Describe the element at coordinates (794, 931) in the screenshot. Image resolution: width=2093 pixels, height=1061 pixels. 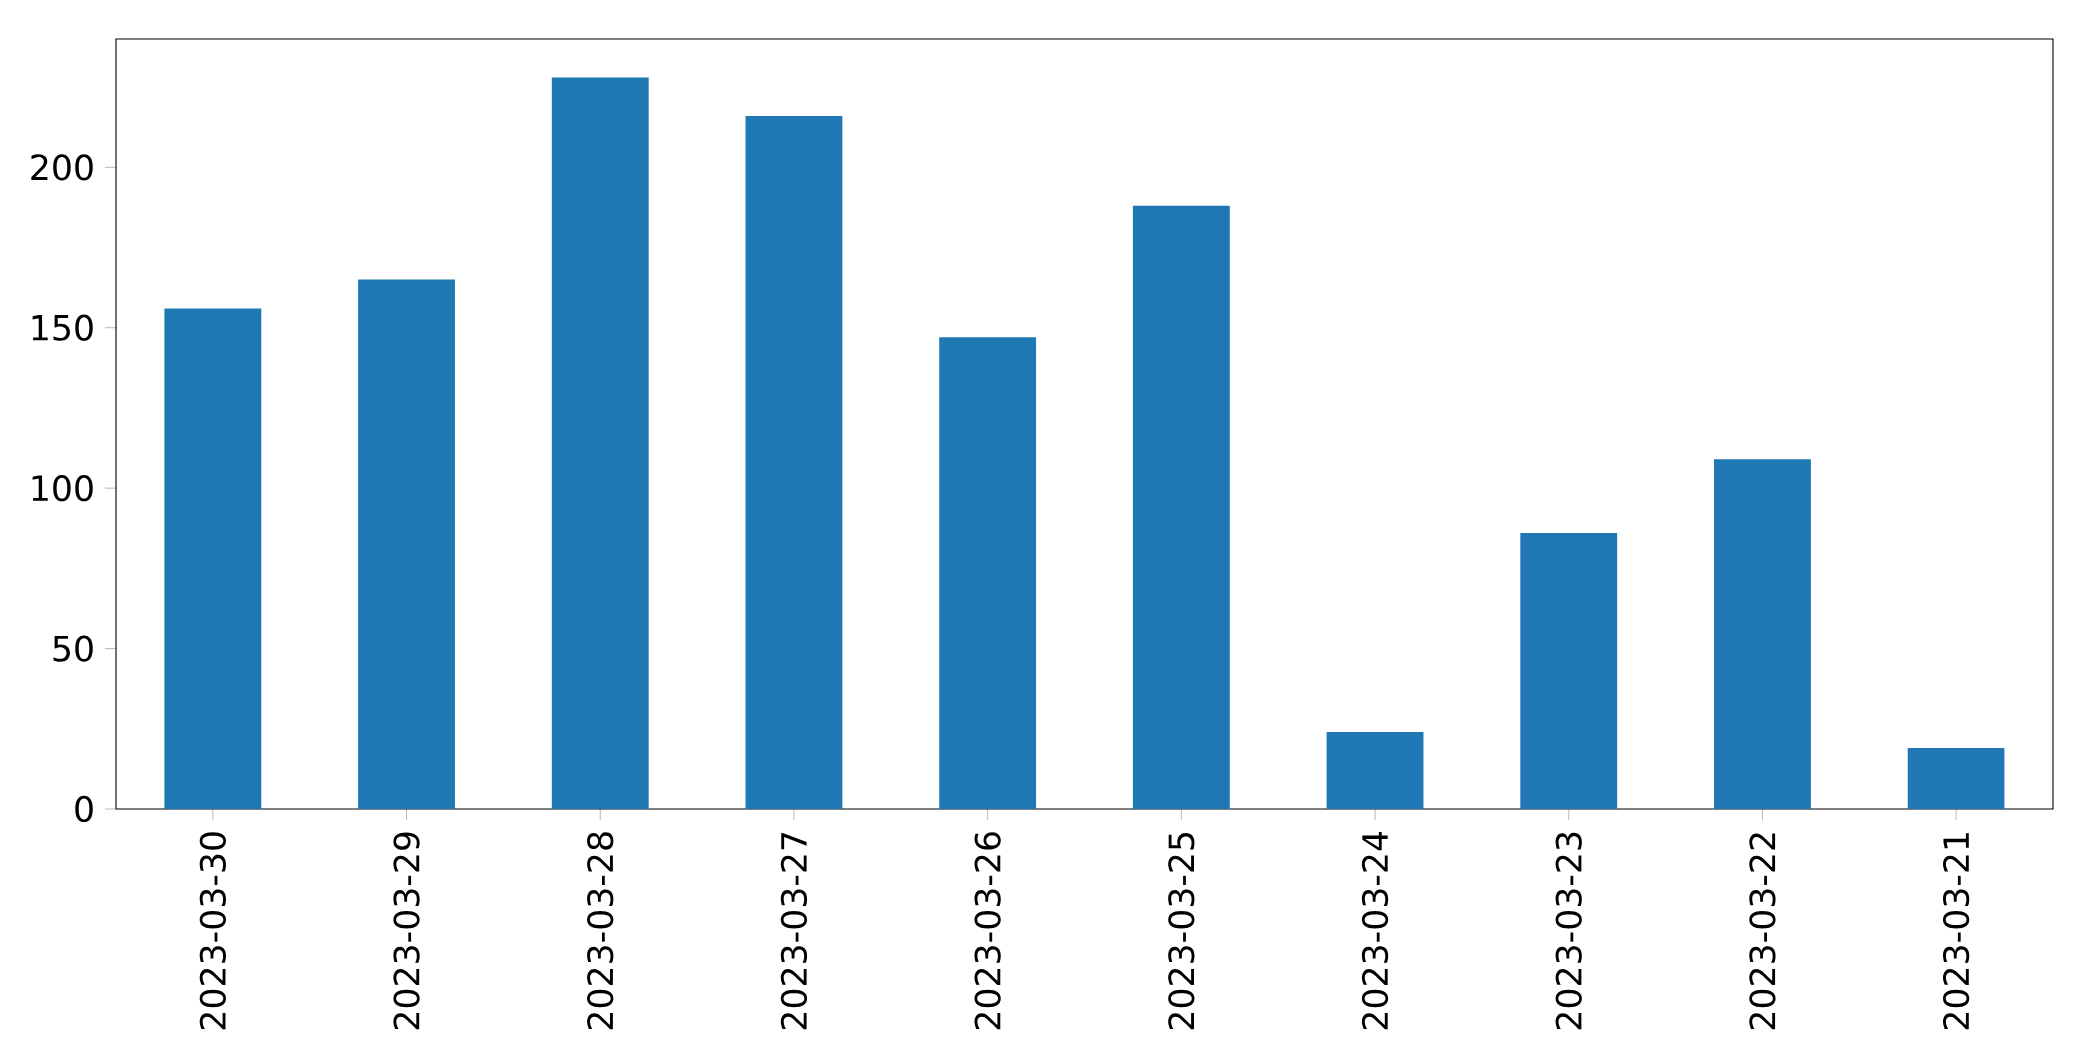
I see `x-tick-label: 2023-03-27` at that location.